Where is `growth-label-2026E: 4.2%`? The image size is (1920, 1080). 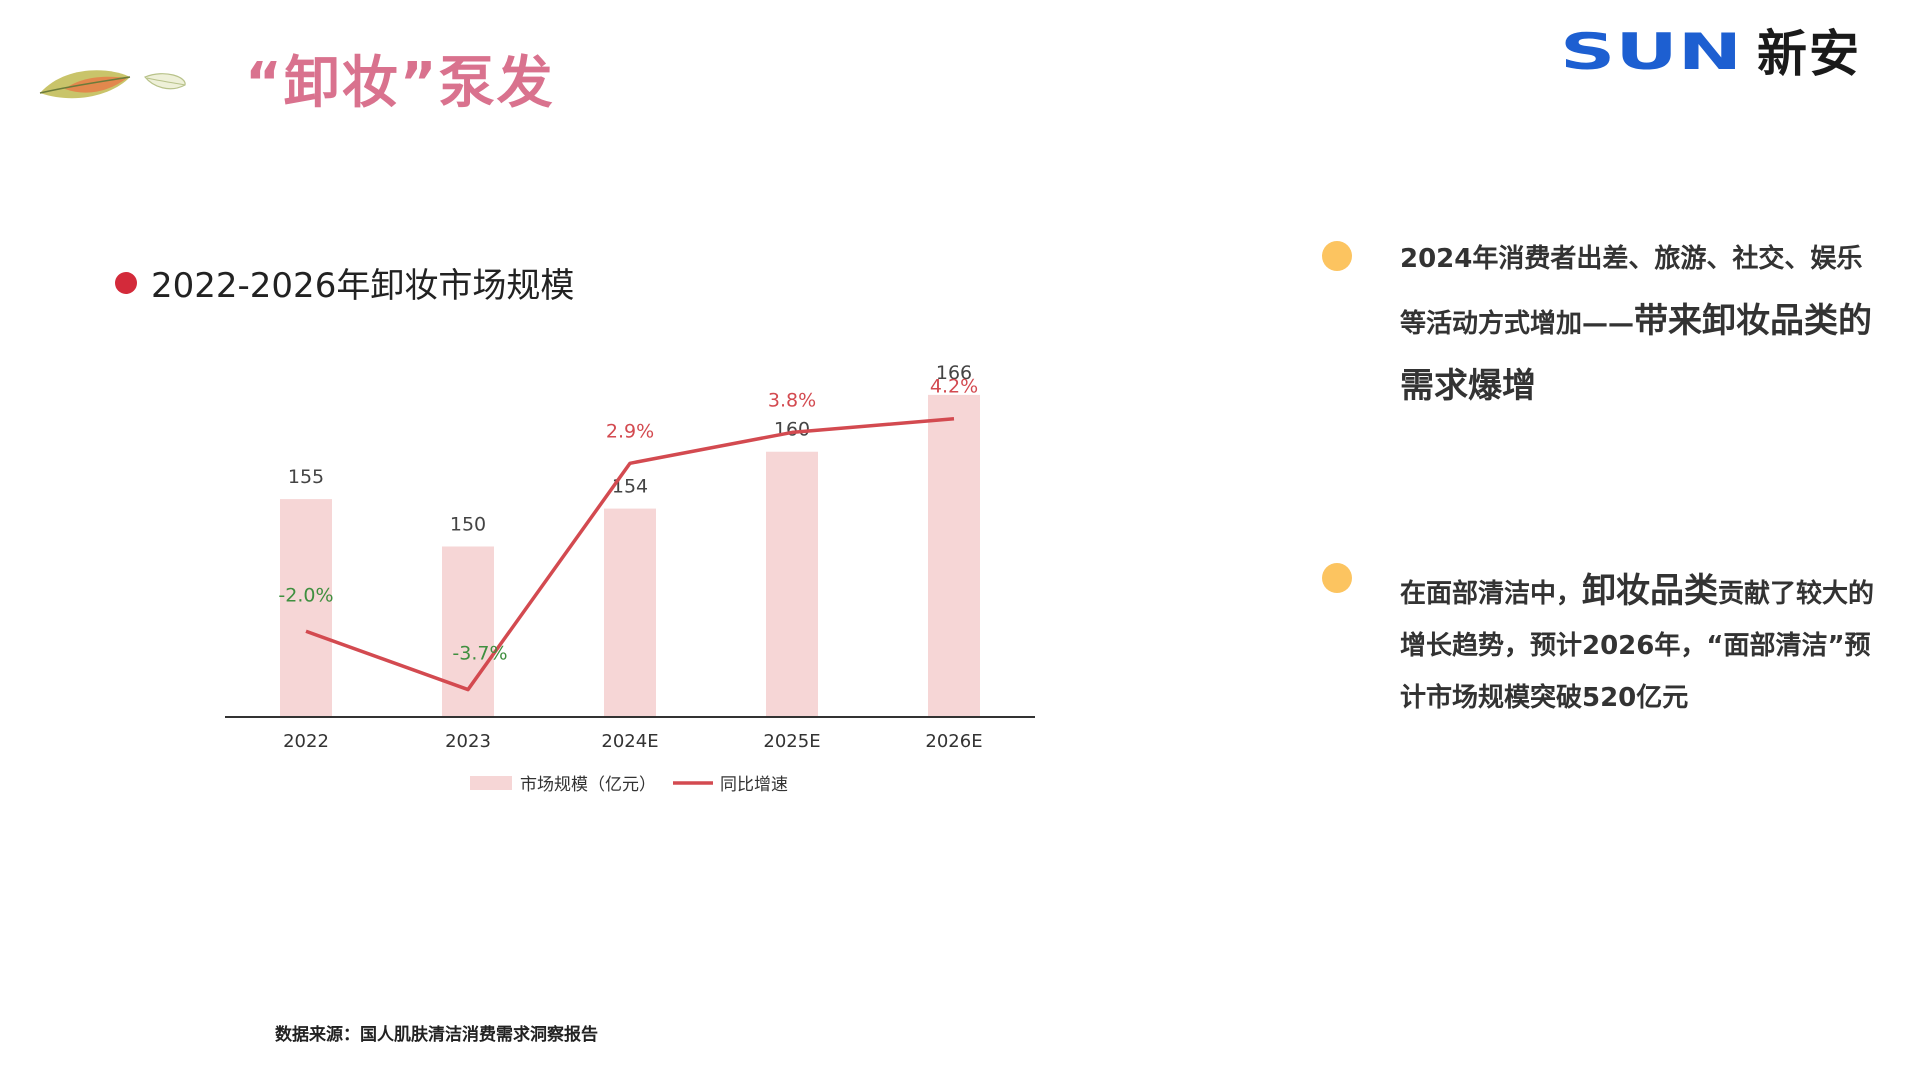 growth-label-2026E: 4.2% is located at coordinates (954, 387).